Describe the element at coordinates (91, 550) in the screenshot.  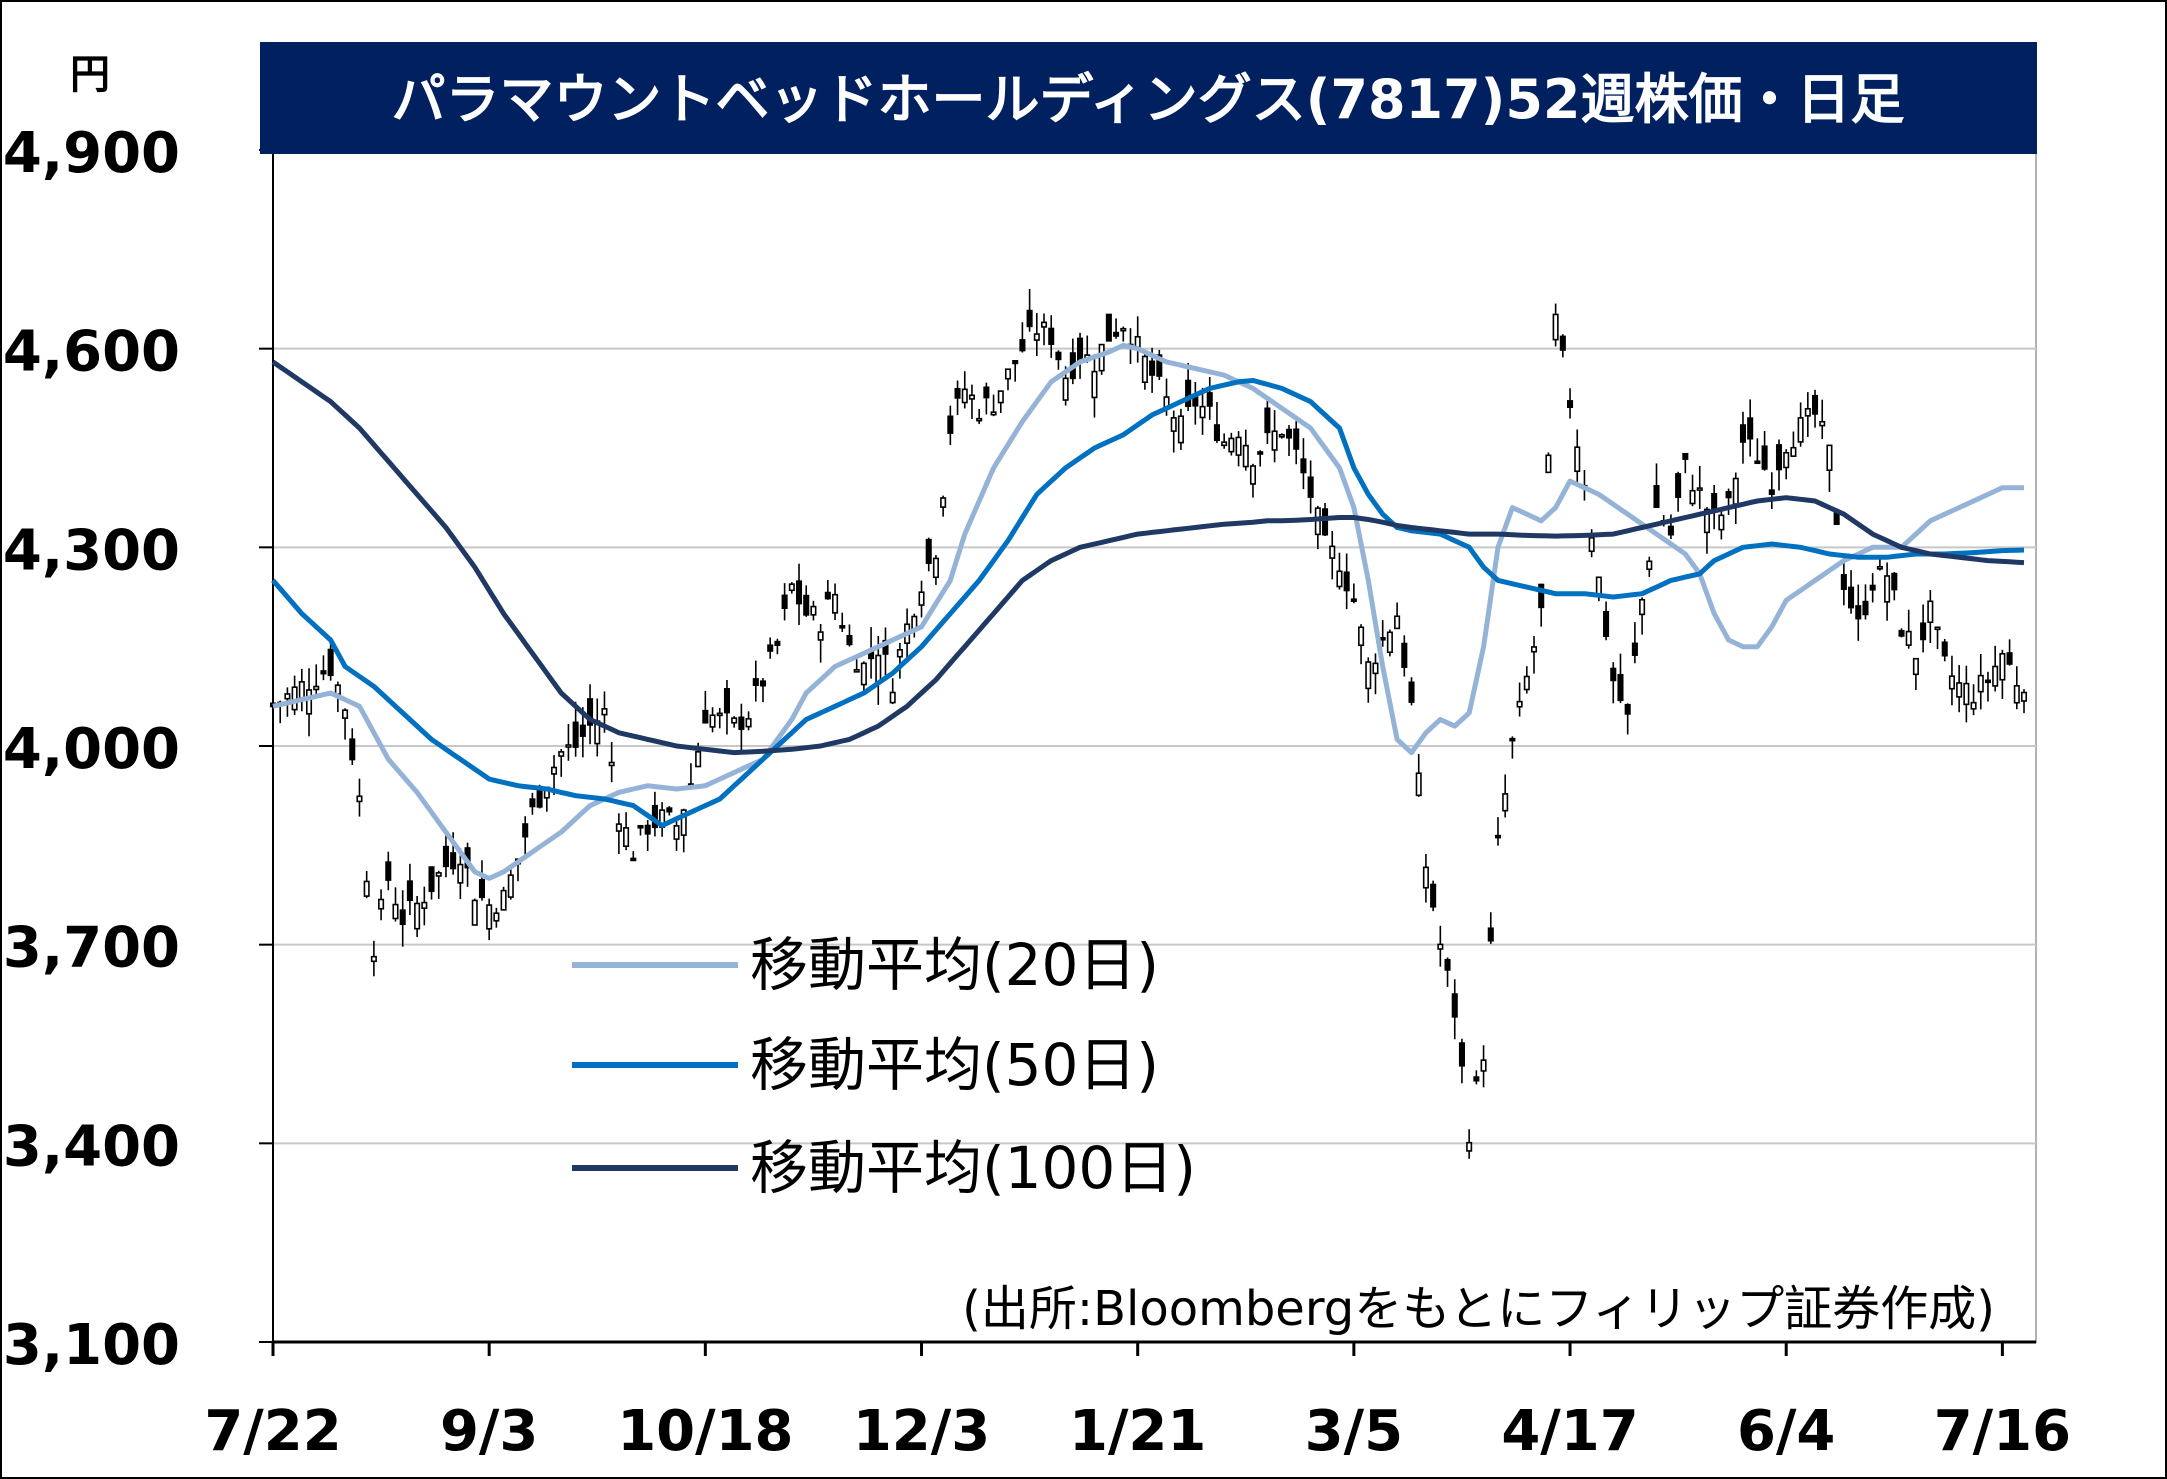
I see `y-tick-label: 4,300` at that location.